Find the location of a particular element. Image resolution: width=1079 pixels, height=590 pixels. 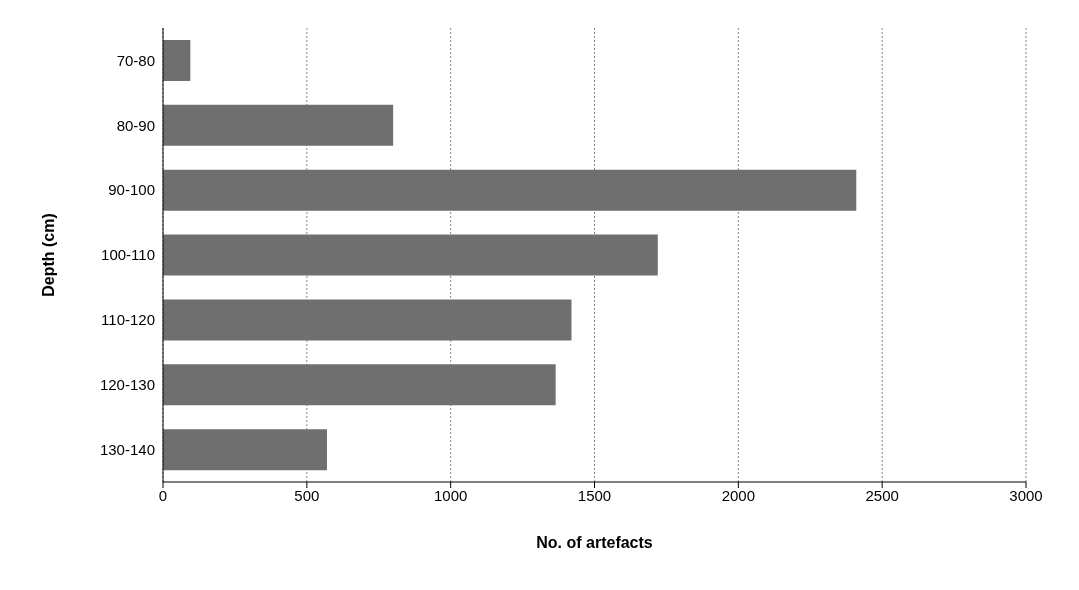

x-axis-title: No. of artefacts is located at coordinates (594, 542).